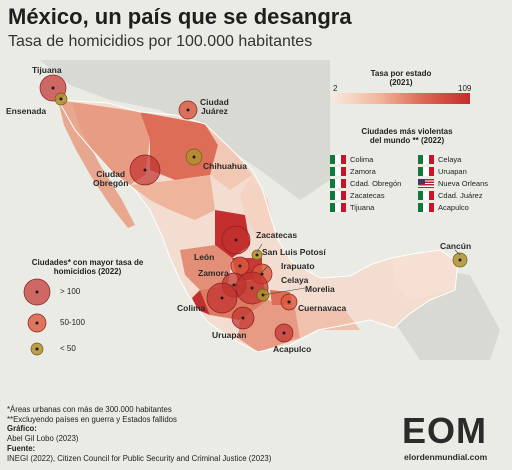 The image size is (512, 470). Describe the element at coordinates (180, 16) in the screenshot. I see `map-title: México, un país que se desangra` at that location.